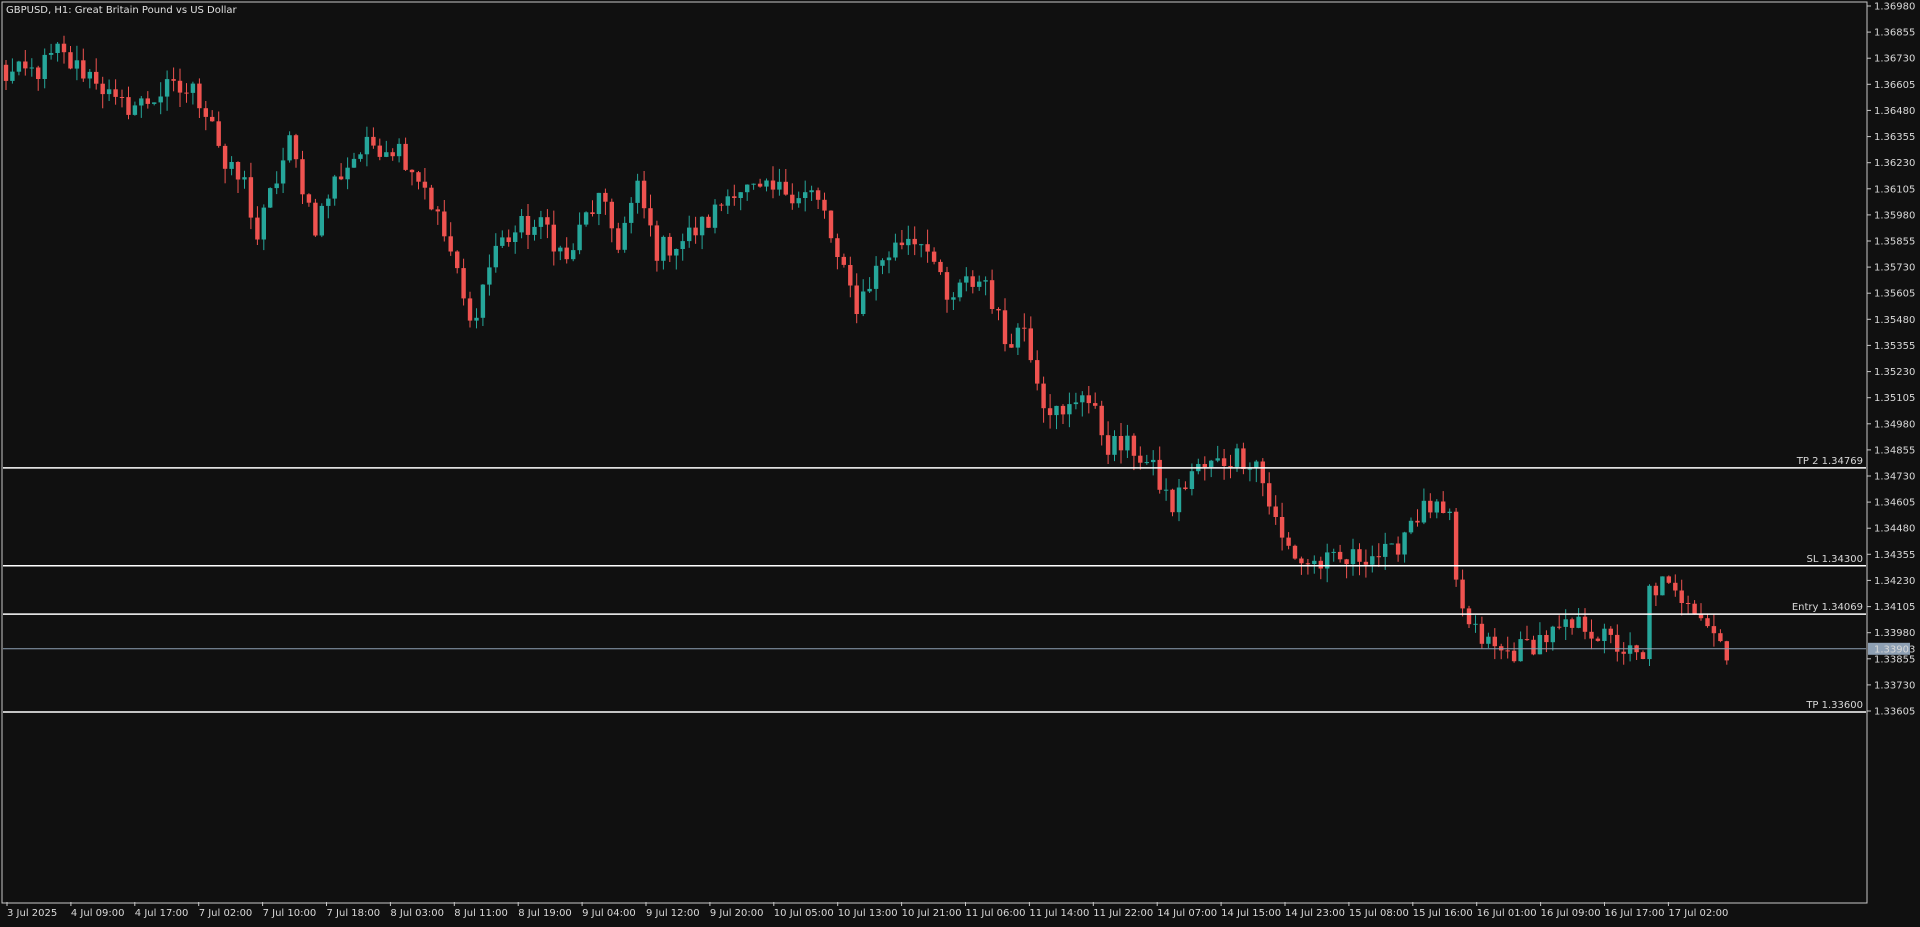 Image resolution: width=1920 pixels, height=927 pixels. I want to click on y-tick-label: 1.36855, so click(1894, 33).